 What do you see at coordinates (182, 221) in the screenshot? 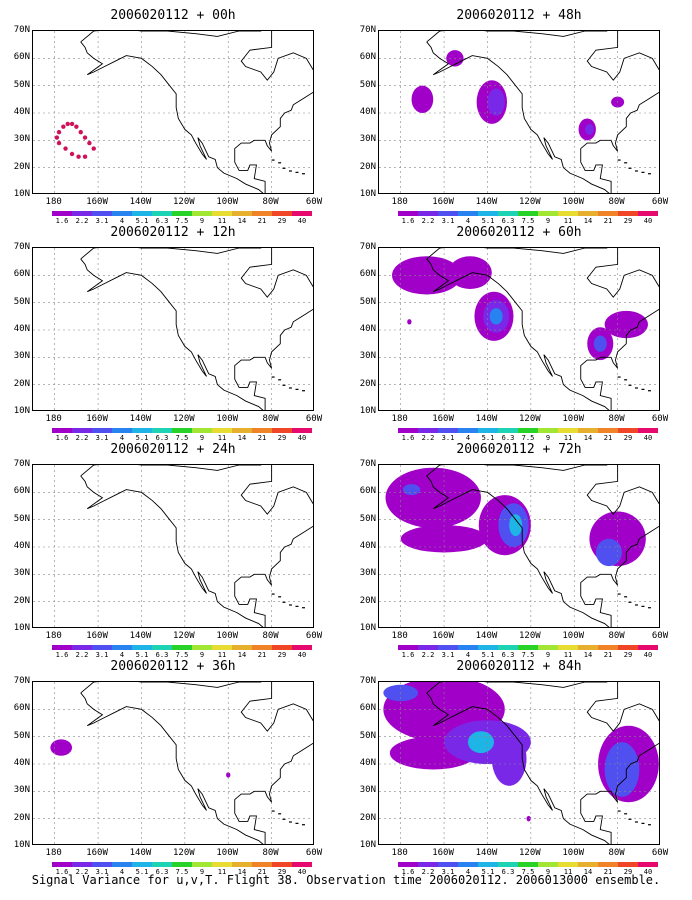
I see `colorbar-label: 7.5` at bounding box center [182, 221].